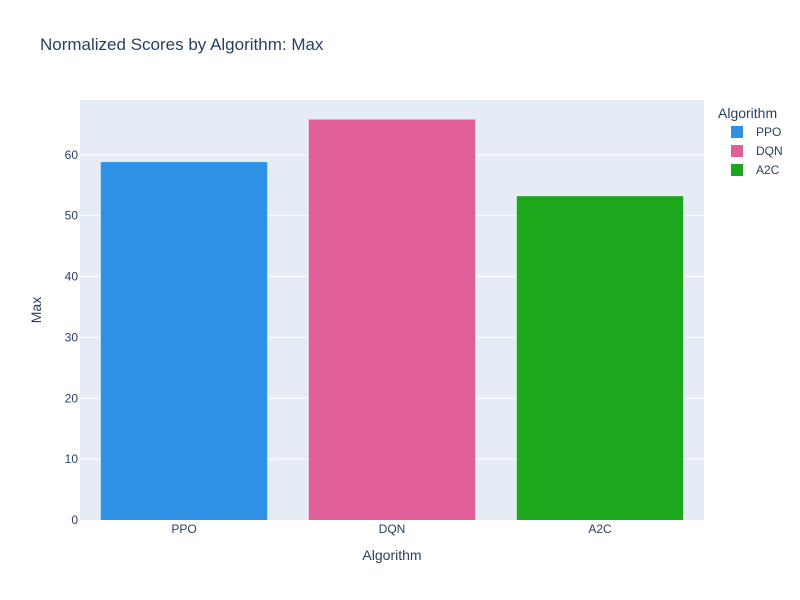  I want to click on y-tick-label: 40, so click(72, 277).